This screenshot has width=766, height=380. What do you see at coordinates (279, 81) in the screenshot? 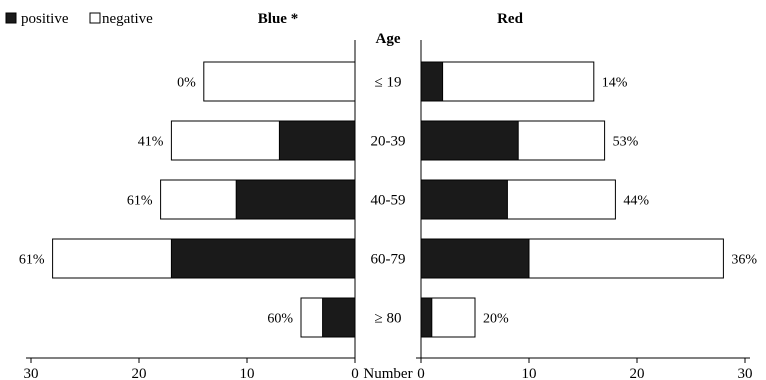
I see `blue-negative-bar` at bounding box center [279, 81].